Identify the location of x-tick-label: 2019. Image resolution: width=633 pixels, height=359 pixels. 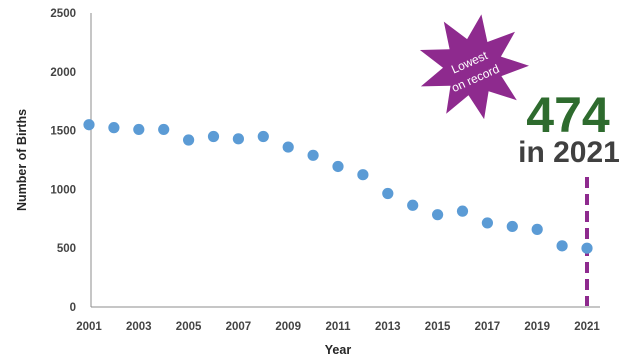
(537, 327).